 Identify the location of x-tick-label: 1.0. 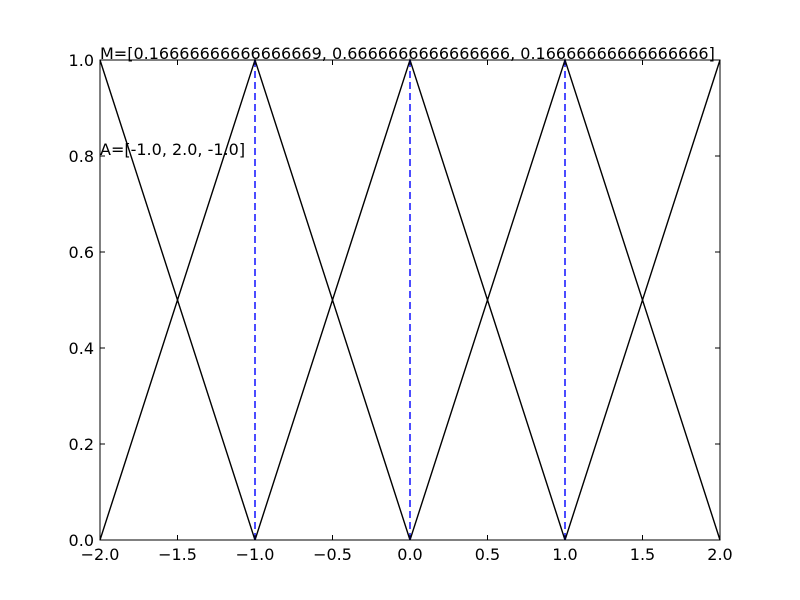
(564, 554).